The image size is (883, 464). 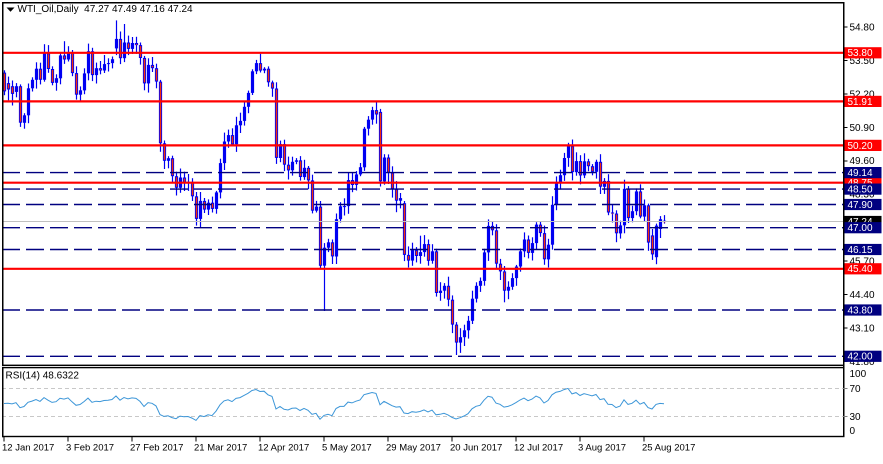 I want to click on svg-text: 54.80, so click(x=862, y=28).